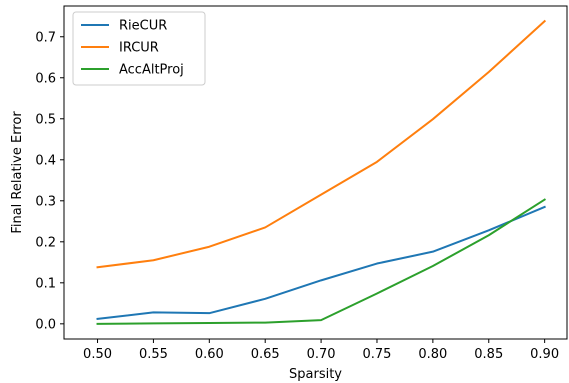  I want to click on legend-box, so click(139, 48).